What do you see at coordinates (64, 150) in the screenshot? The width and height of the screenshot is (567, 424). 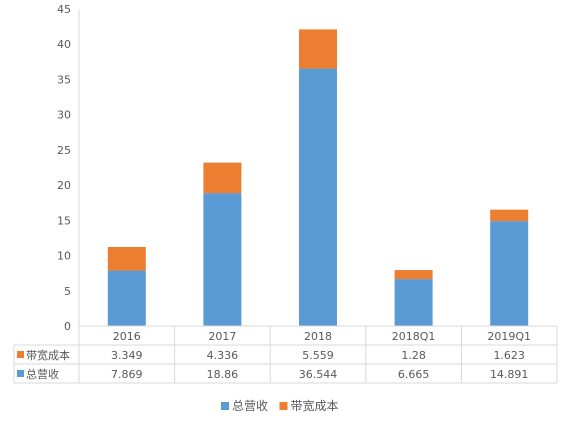 I see `y-tick-label: 25` at bounding box center [64, 150].